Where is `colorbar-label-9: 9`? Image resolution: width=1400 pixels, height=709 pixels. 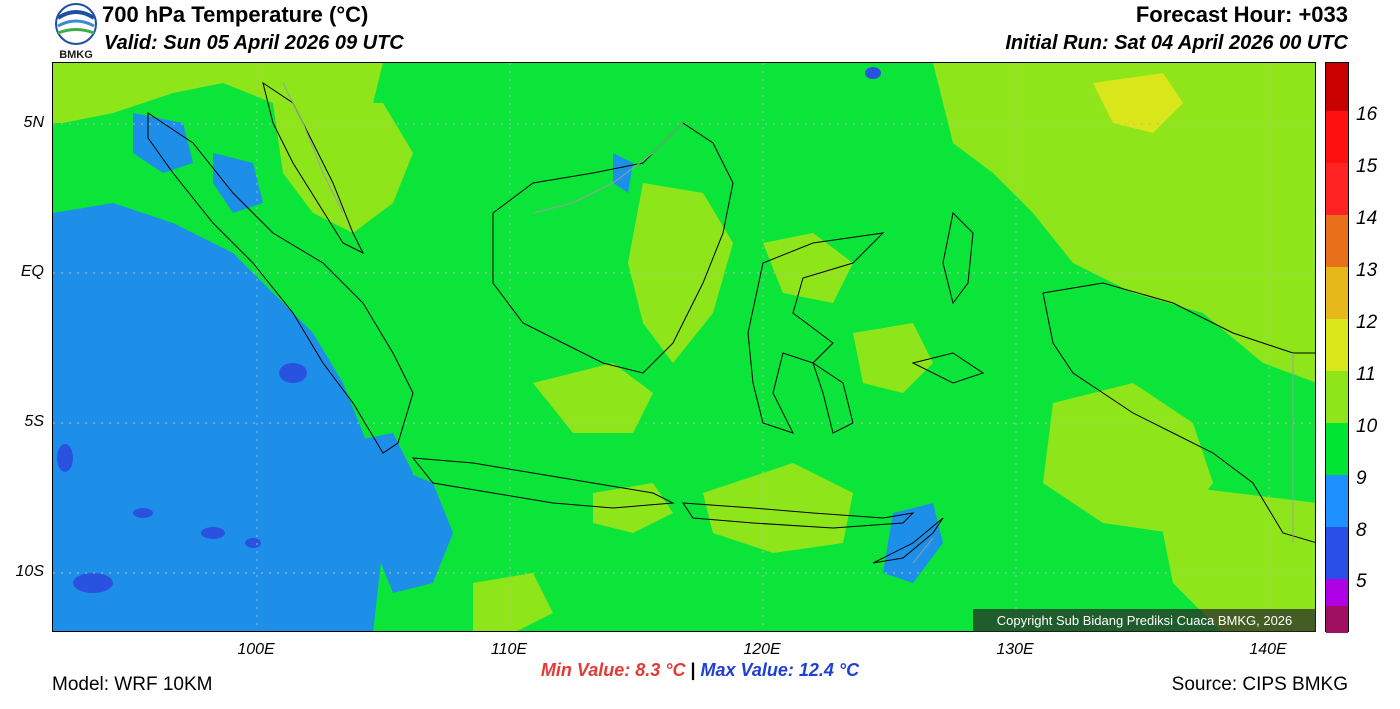 colorbar-label-9: 9 is located at coordinates (1361, 478).